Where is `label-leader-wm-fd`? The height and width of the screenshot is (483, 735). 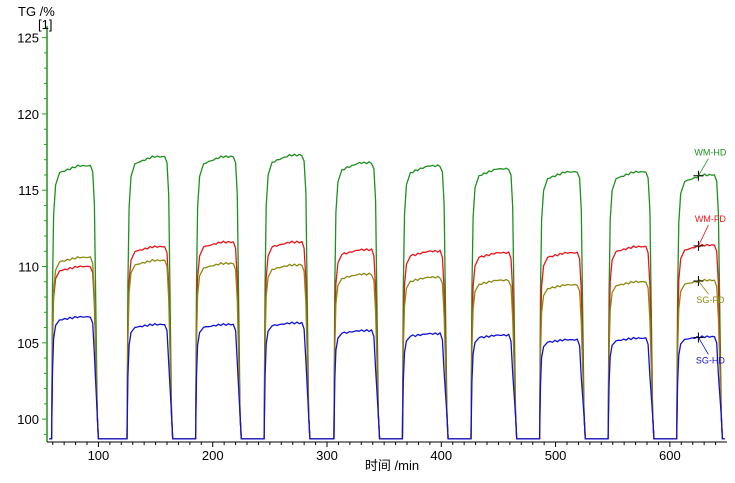 label-leader-wm-fd is located at coordinates (703, 235).